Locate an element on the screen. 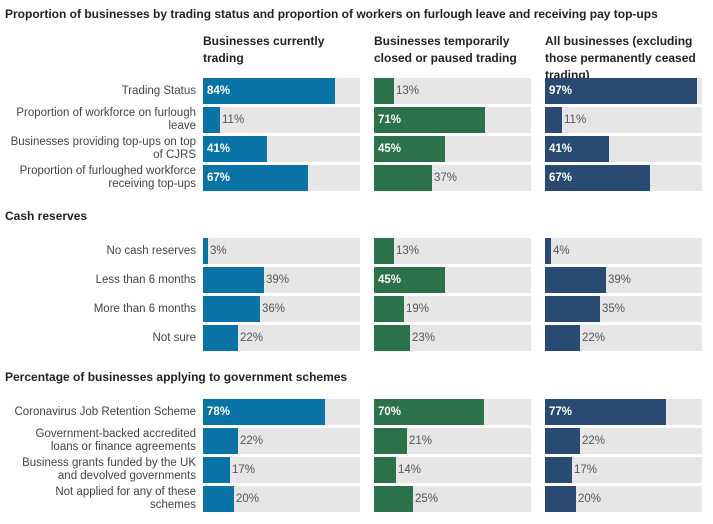  row-label: No cash reserves is located at coordinates (151, 250).